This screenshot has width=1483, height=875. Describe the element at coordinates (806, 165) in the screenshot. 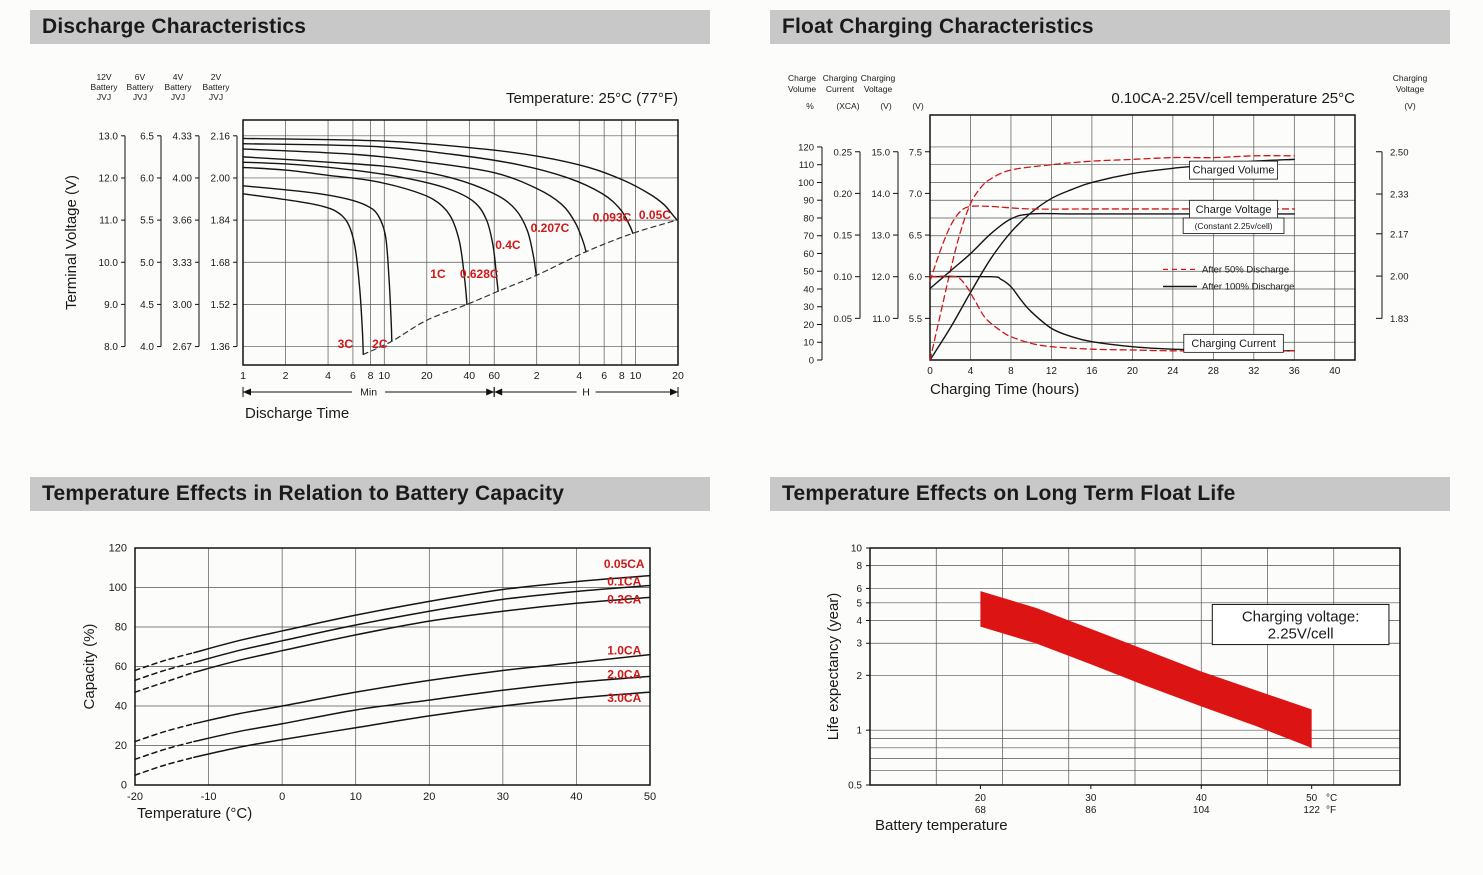

I see `svg-text: 110` at that location.